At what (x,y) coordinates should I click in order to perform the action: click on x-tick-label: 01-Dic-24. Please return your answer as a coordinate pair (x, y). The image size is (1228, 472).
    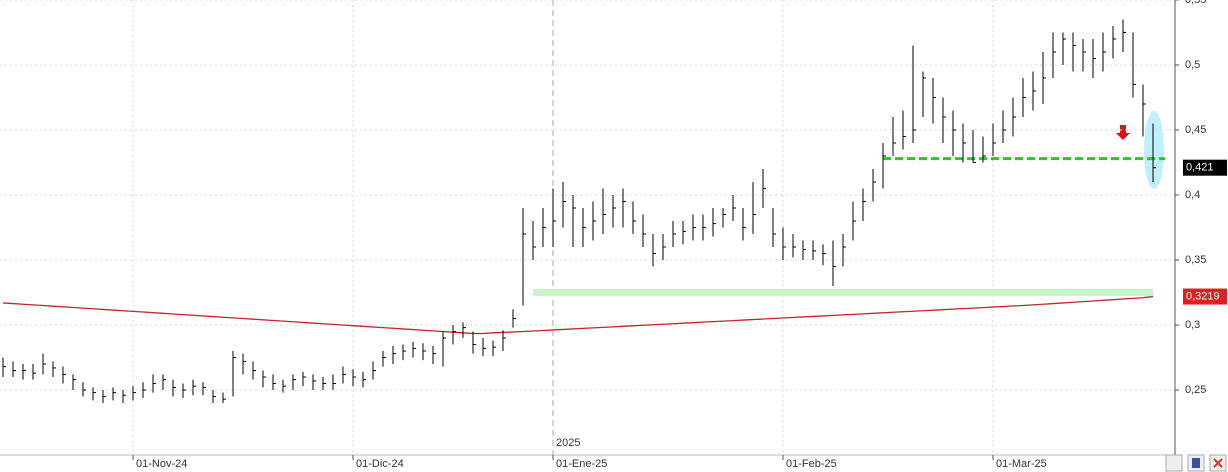
    Looking at the image, I should click on (380, 464).